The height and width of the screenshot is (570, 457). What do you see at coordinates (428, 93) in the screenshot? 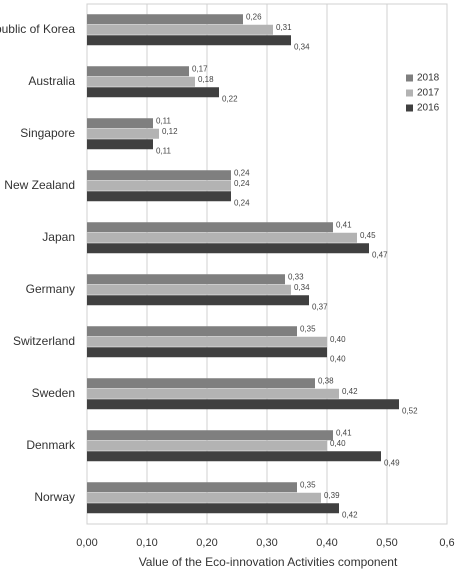
I see `legend-label: 2017` at bounding box center [428, 93].